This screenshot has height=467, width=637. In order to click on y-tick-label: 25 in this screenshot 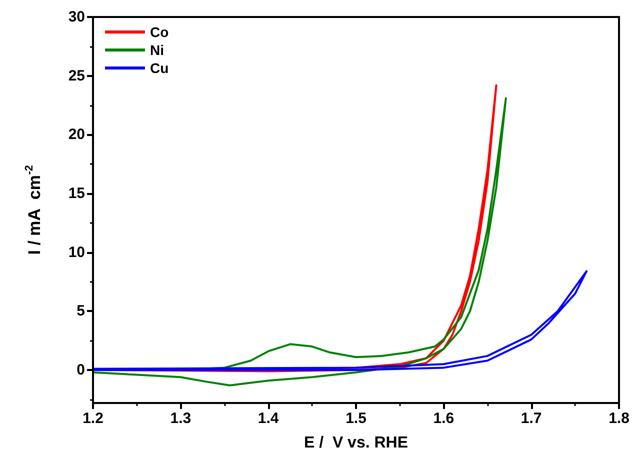, I will do `click(76, 75)`.